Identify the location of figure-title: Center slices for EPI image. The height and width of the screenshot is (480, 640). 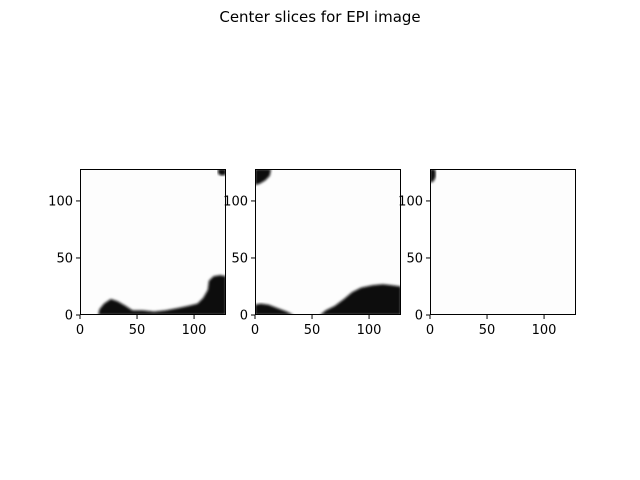
(319, 17).